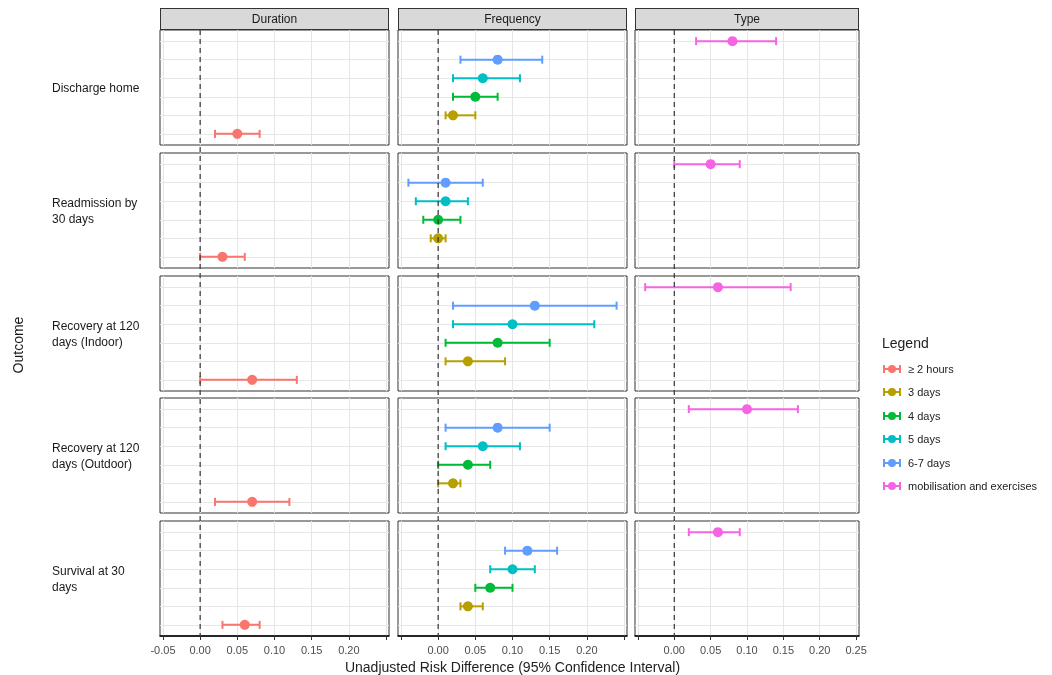 The image size is (1052, 675). I want to click on y-axis-title: Outcome, so click(18, 345).